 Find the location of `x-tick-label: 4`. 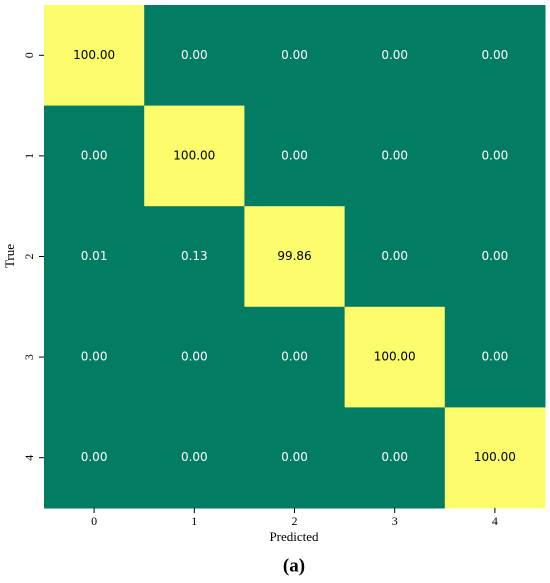

x-tick-label: 4 is located at coordinates (495, 521).